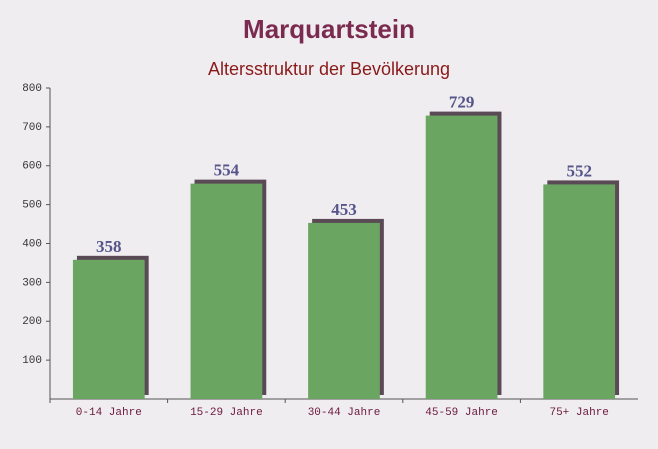 This screenshot has width=658, height=449. What do you see at coordinates (461, 413) in the screenshot?
I see `x-tick-label: 45-59 Jahre` at bounding box center [461, 413].